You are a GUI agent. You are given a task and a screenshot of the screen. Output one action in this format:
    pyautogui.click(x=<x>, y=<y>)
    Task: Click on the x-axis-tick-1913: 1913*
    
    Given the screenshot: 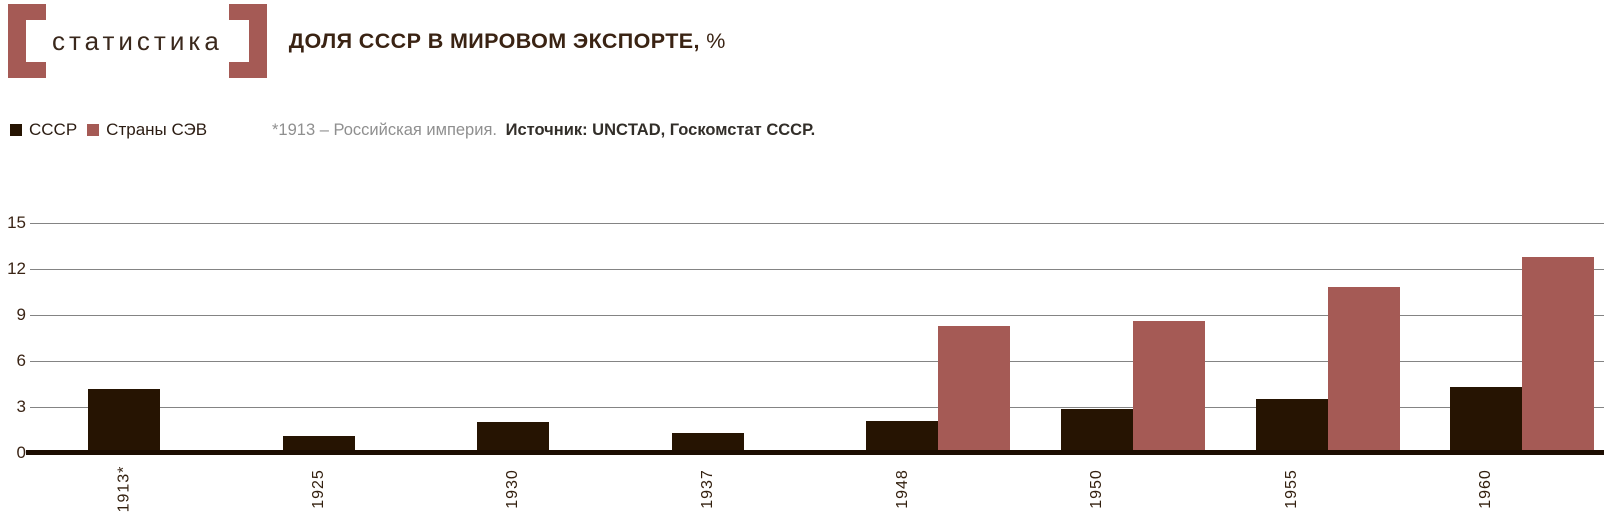 What is the action you would take?
    pyautogui.click(x=123, y=489)
    